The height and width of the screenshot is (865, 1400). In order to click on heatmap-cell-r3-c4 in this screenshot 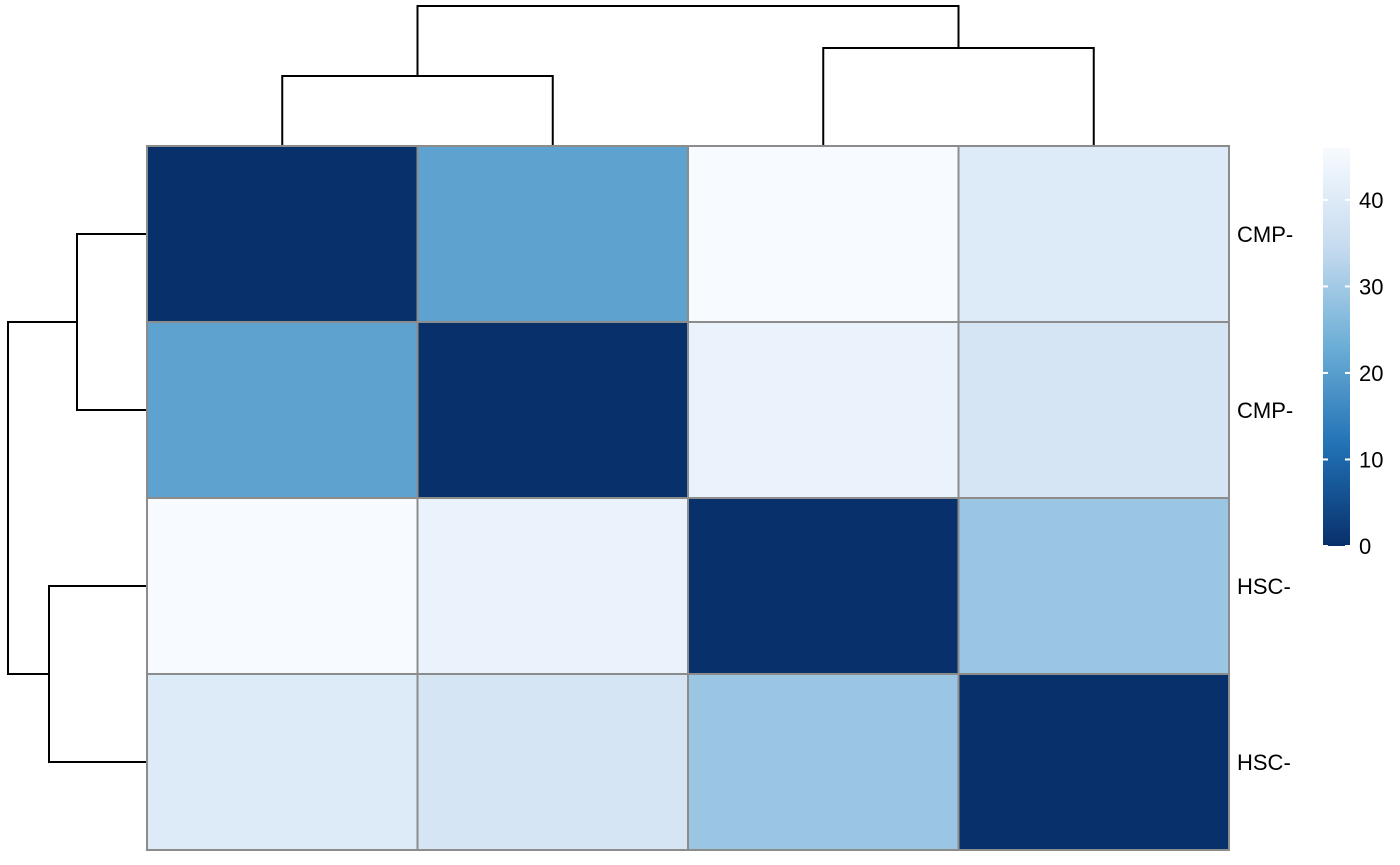, I will do `click(1093, 586)`.